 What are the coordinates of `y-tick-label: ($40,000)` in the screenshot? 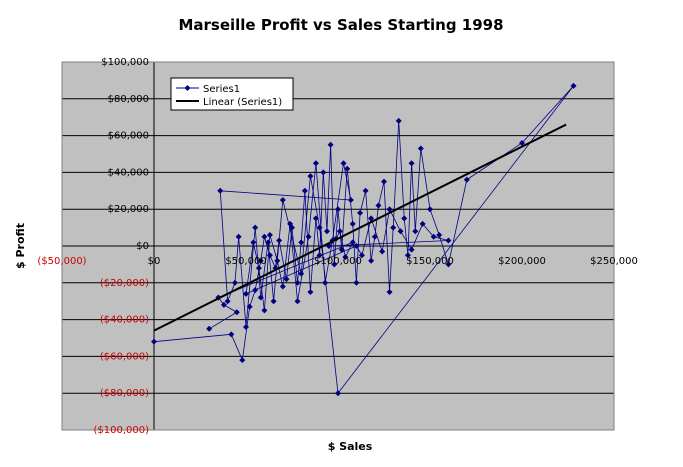 It's located at (124, 320).